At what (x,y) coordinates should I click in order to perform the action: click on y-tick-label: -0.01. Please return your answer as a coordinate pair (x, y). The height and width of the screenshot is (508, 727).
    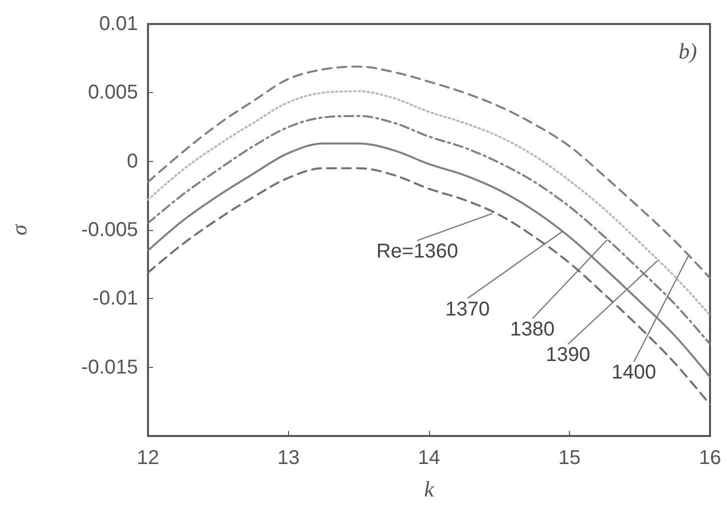
    Looking at the image, I should click on (115, 299).